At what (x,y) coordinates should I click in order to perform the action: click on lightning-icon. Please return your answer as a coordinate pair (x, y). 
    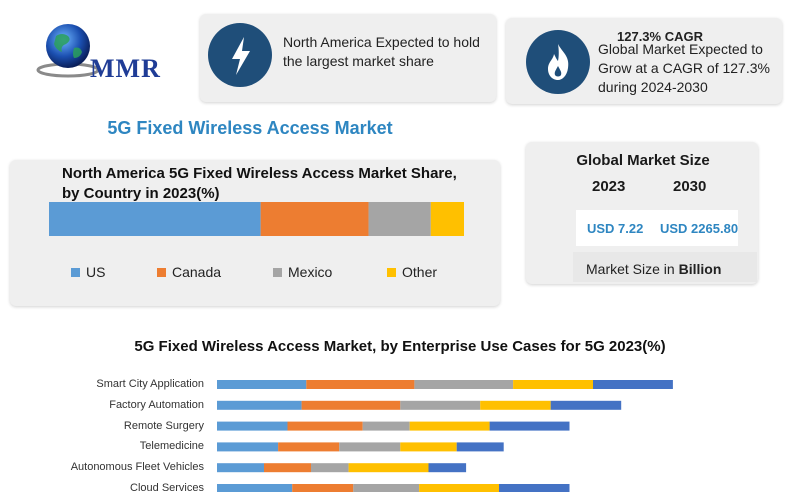
    Looking at the image, I should click on (240, 55).